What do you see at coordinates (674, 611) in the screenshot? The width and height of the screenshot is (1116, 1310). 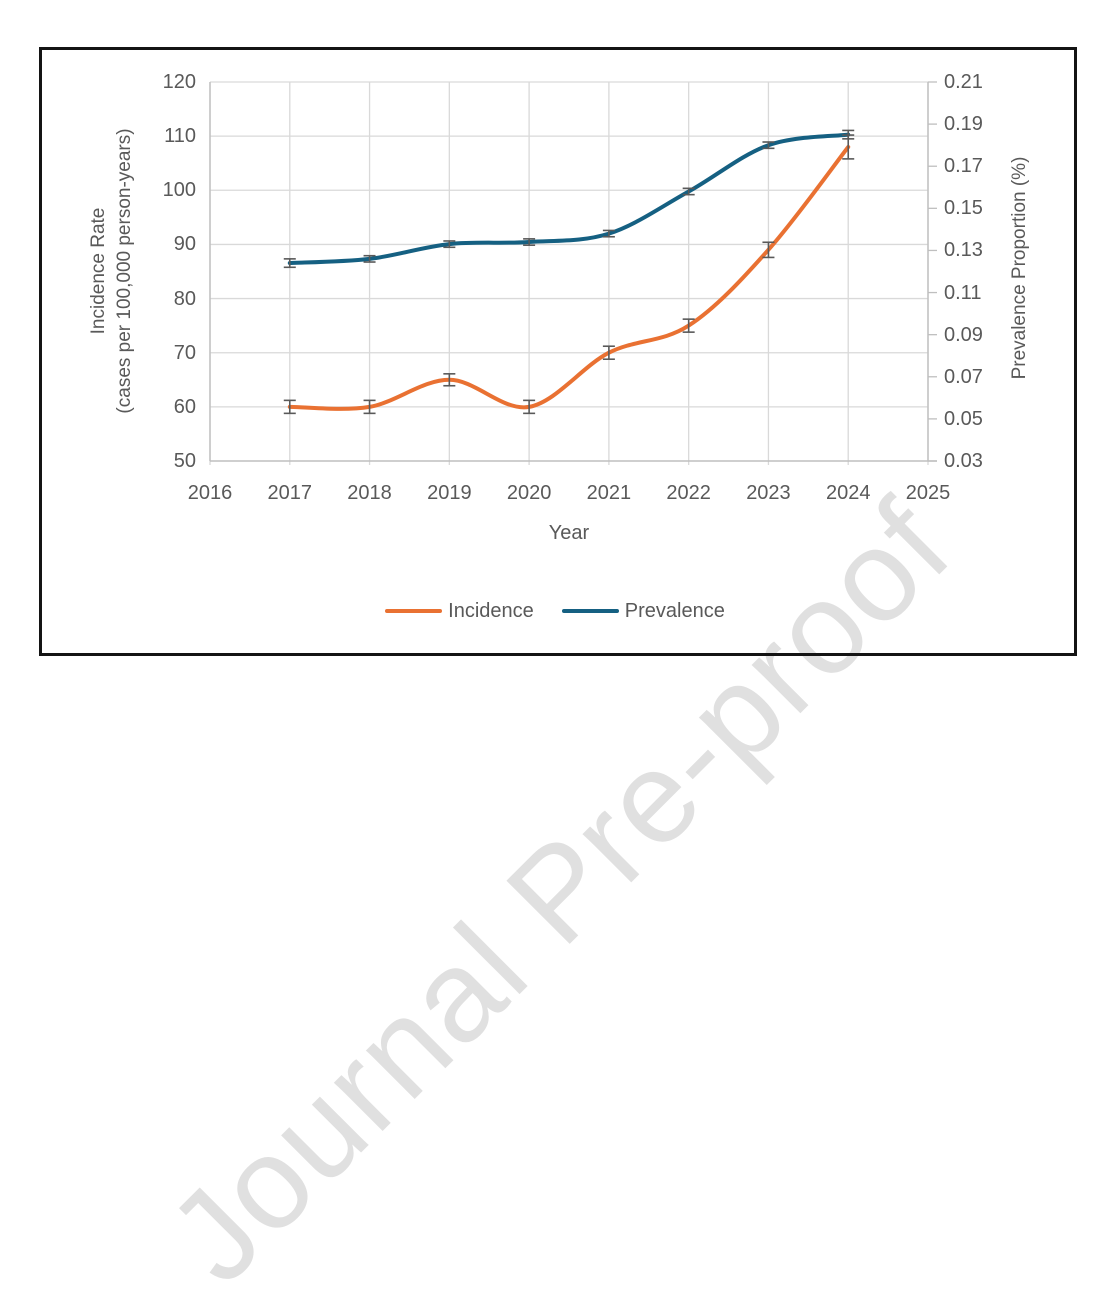 I see `legend-label-prevalence: Prevalence` at bounding box center [674, 611].